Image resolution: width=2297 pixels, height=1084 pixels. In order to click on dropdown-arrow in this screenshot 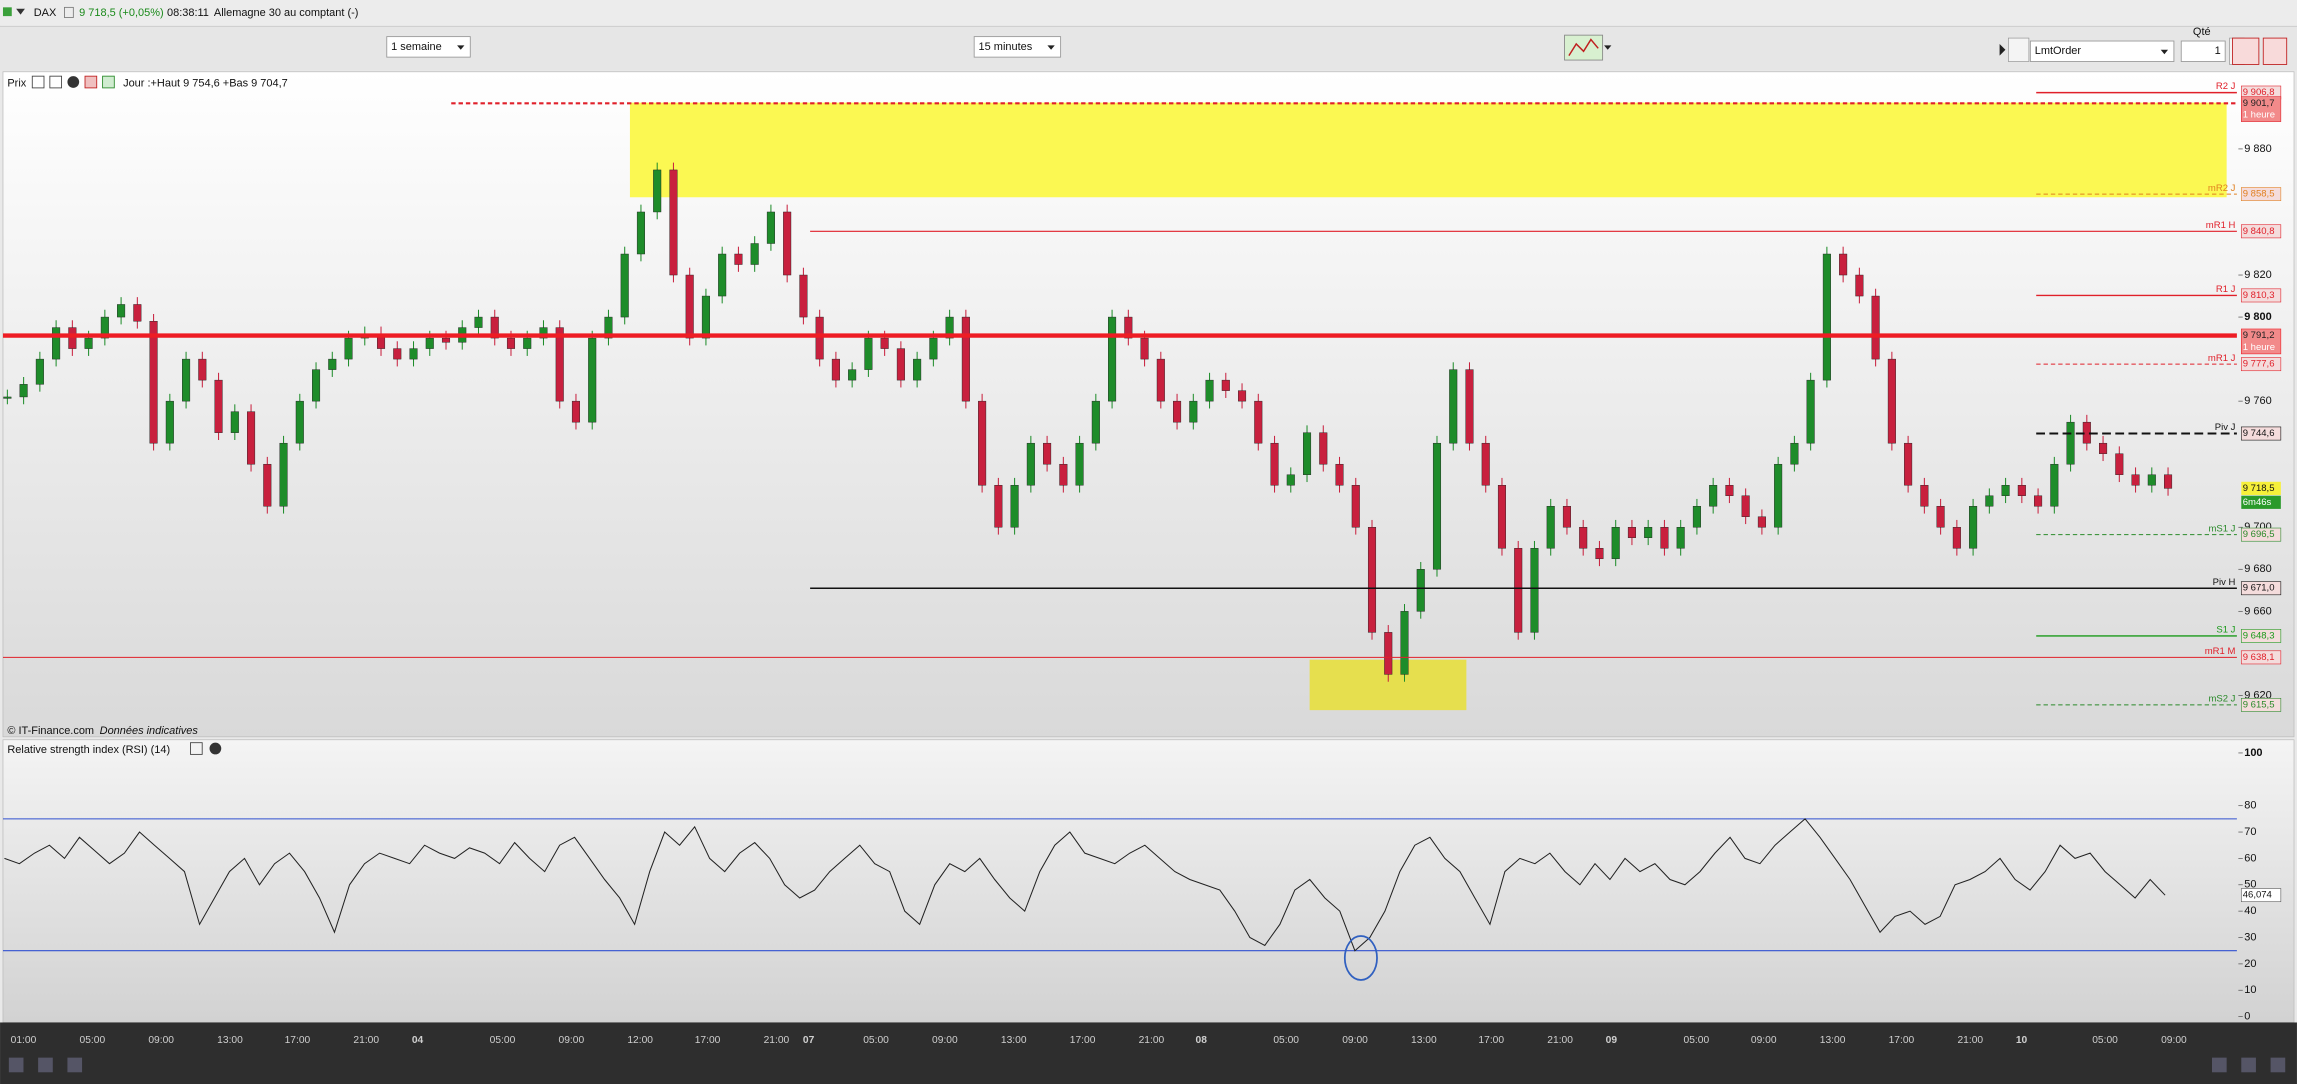, I will do `click(20, 11)`.